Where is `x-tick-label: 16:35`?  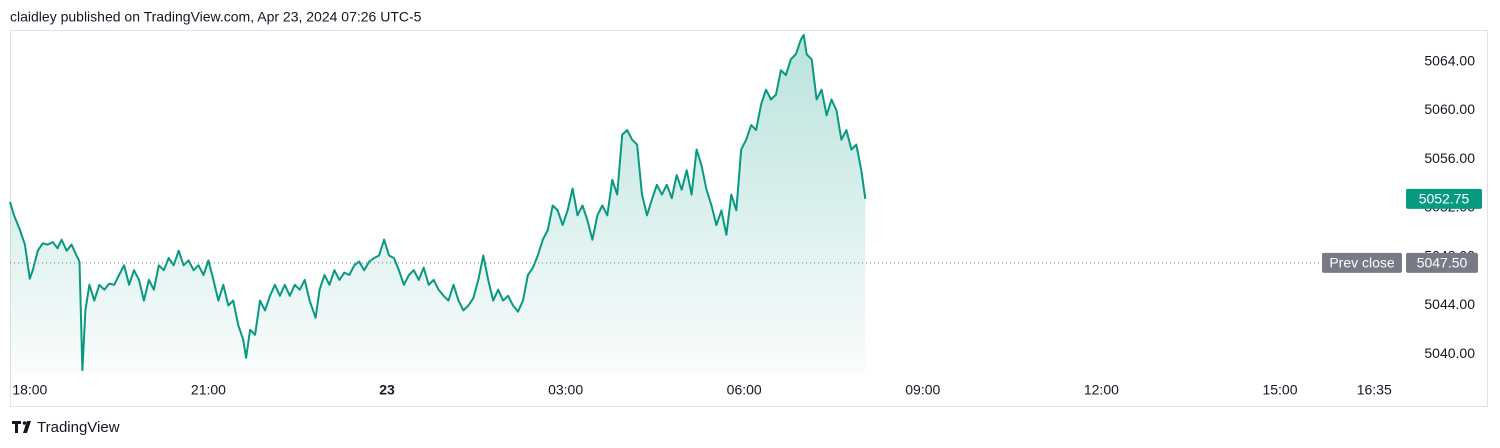
x-tick-label: 16:35 is located at coordinates (1374, 390).